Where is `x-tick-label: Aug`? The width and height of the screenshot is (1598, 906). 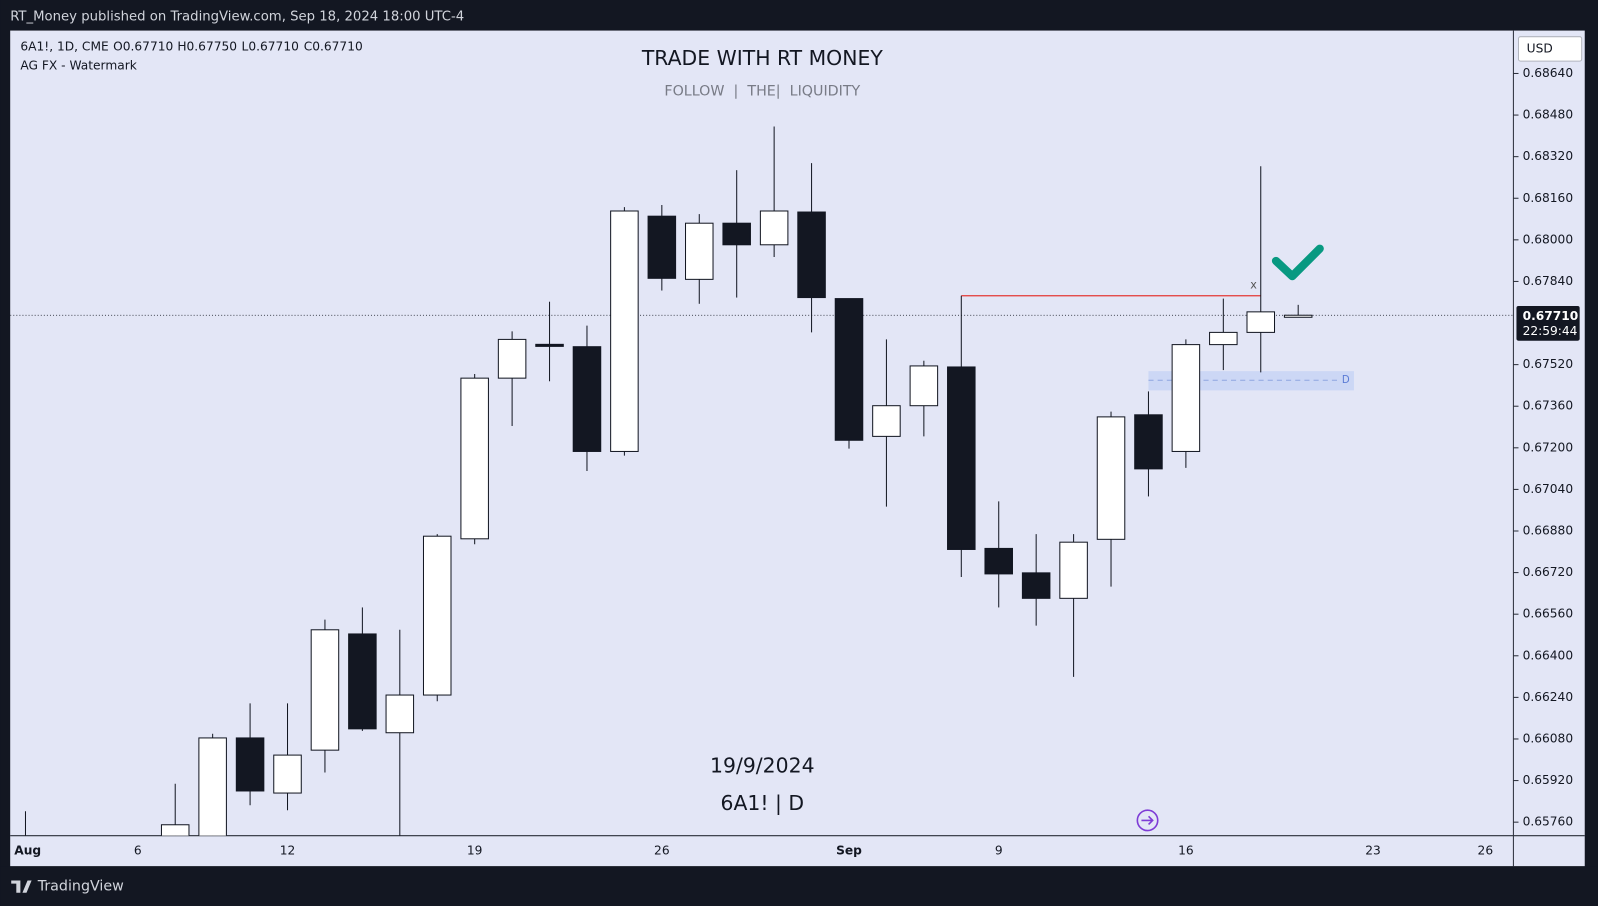
x-tick-label: Aug is located at coordinates (27, 850).